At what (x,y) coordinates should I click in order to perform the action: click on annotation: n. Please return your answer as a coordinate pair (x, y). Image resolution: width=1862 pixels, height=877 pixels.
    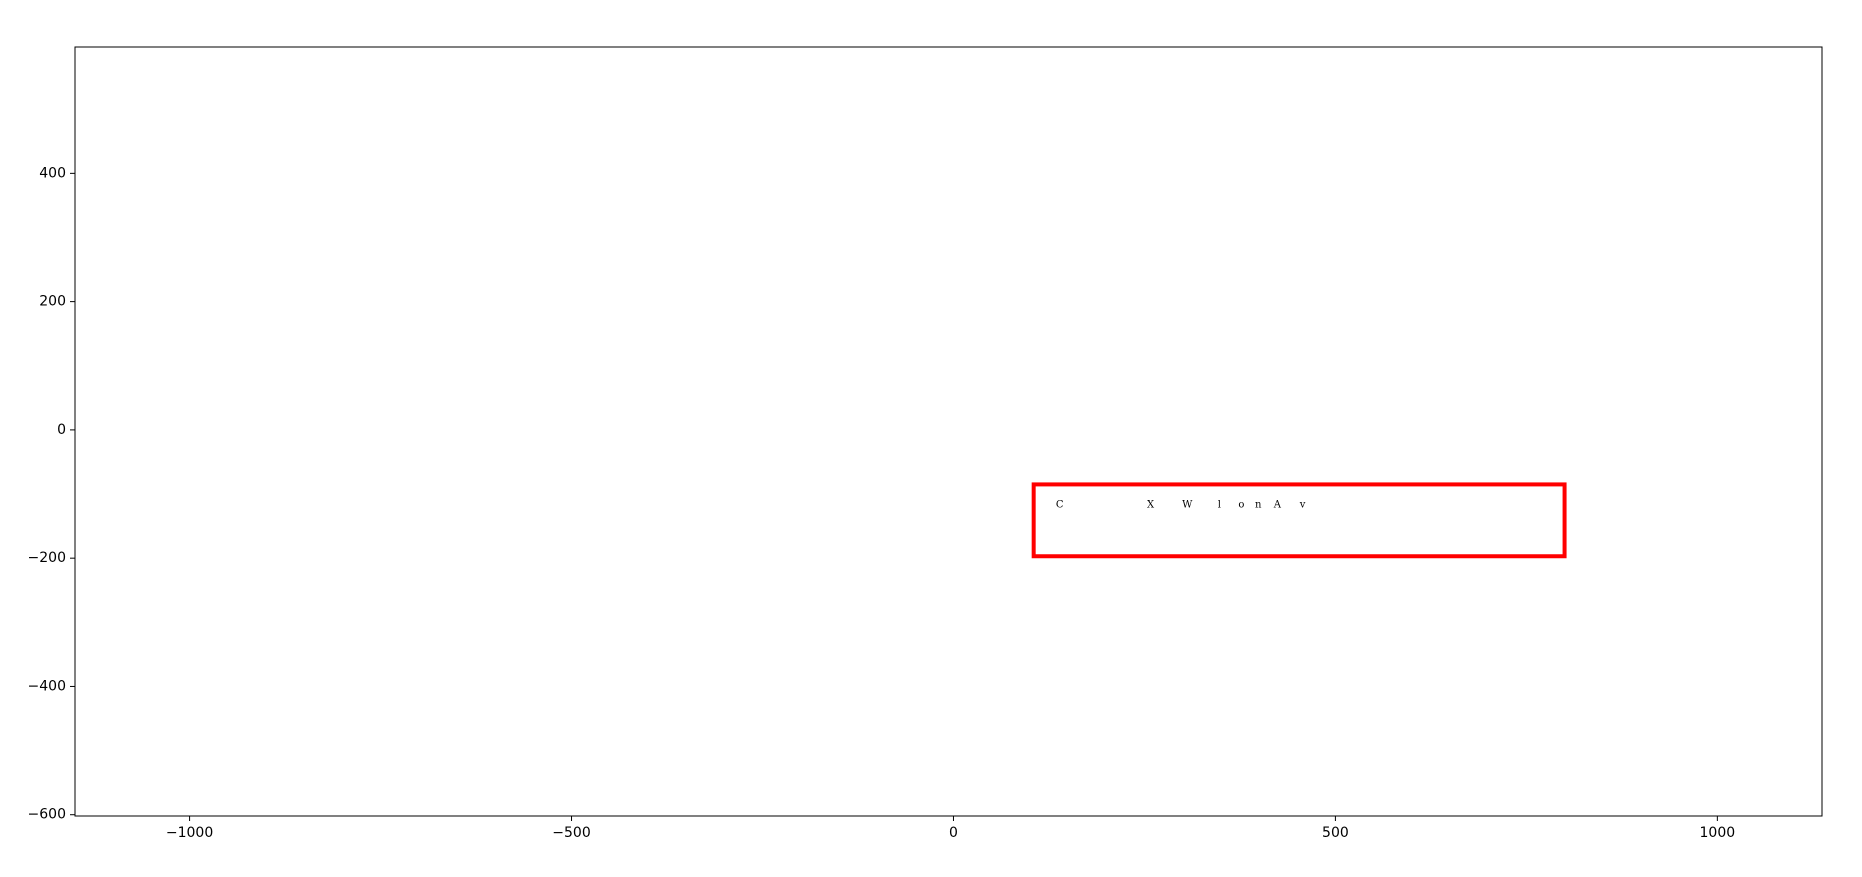
    Looking at the image, I should click on (1258, 504).